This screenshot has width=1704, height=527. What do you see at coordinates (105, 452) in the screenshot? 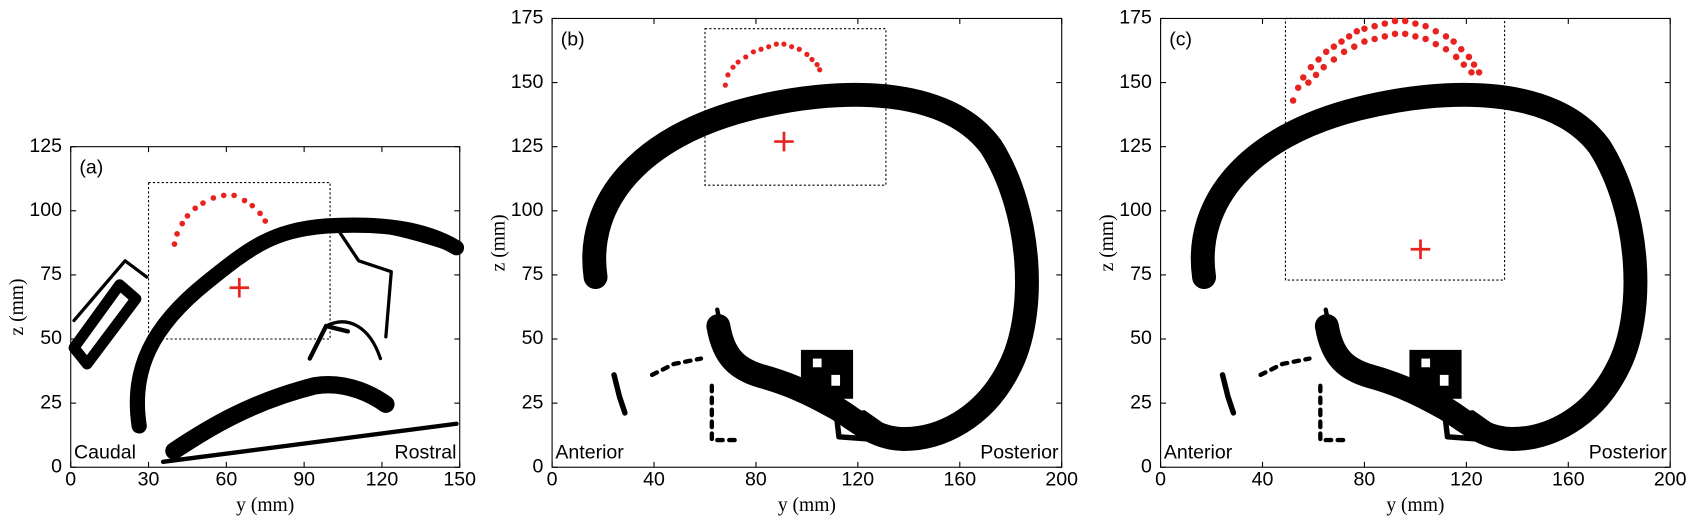
I see `annotation: Caudal` at bounding box center [105, 452].